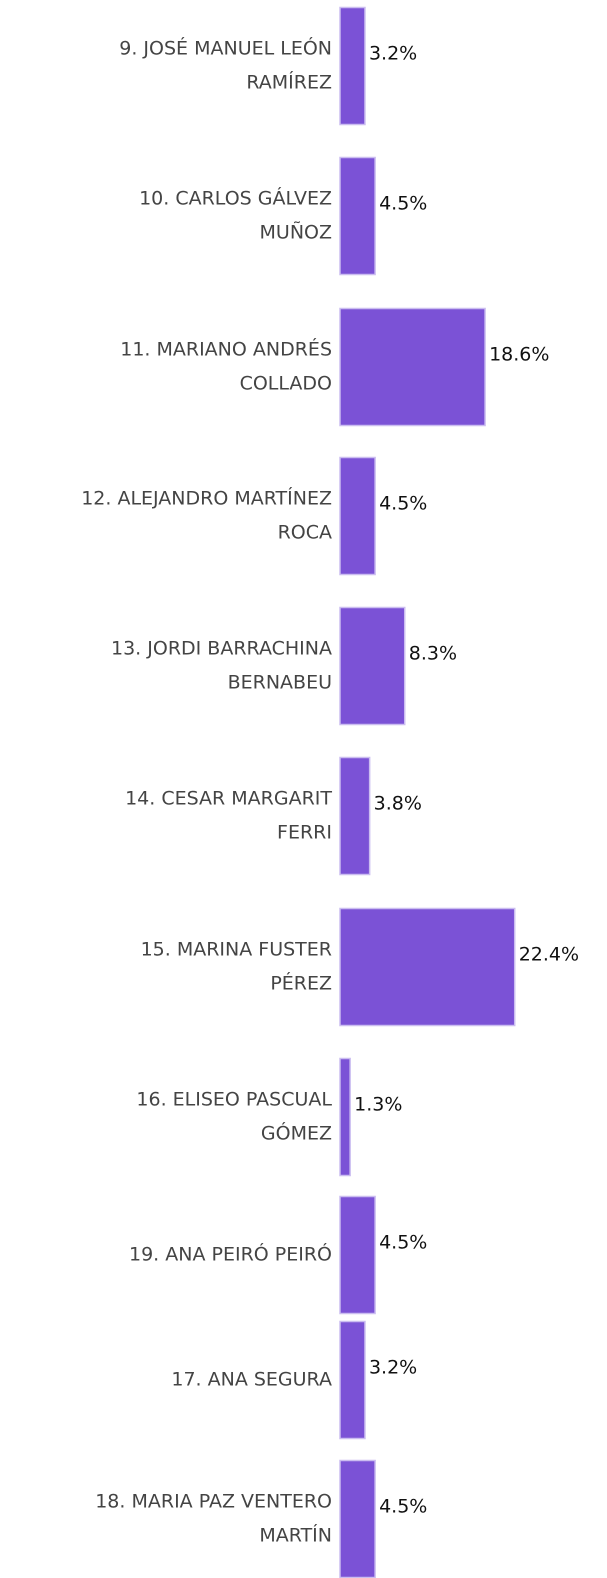 The width and height of the screenshot is (607, 1578). What do you see at coordinates (296, 232) in the screenshot?
I see `category-label: MUÑOZ` at bounding box center [296, 232].